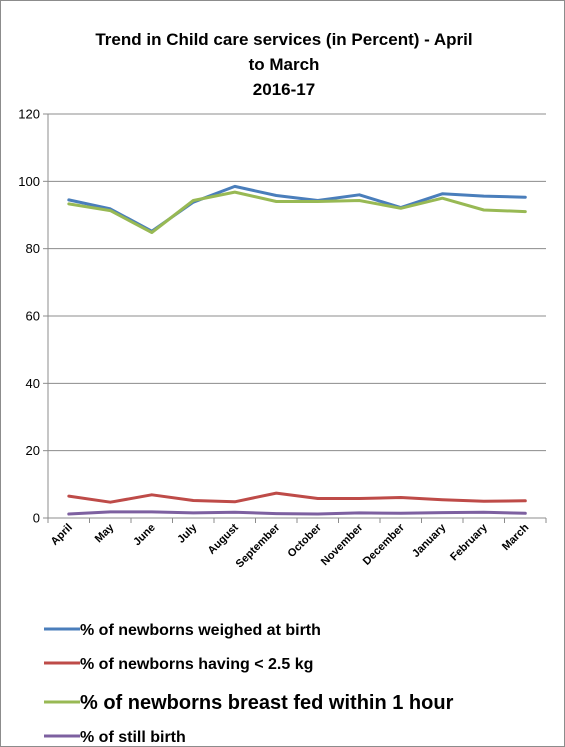 The height and width of the screenshot is (747, 565). Describe the element at coordinates (224, 539) in the screenshot. I see `x-tick-label: August` at that location.